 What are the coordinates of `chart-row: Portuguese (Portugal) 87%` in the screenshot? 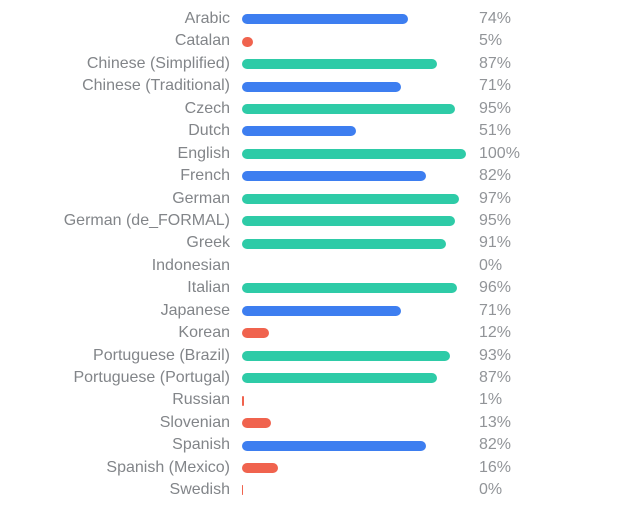 It's located at (311, 378).